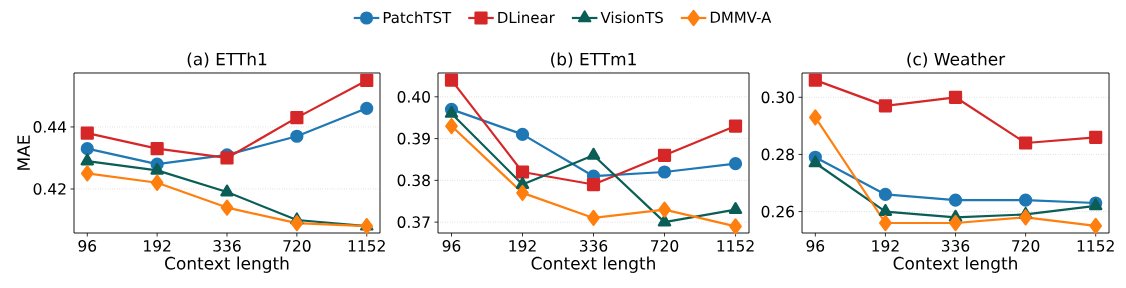 The height and width of the screenshot is (288, 1126). Describe the element at coordinates (50, 127) in the screenshot. I see `y-tick-label: 0.44` at that location.